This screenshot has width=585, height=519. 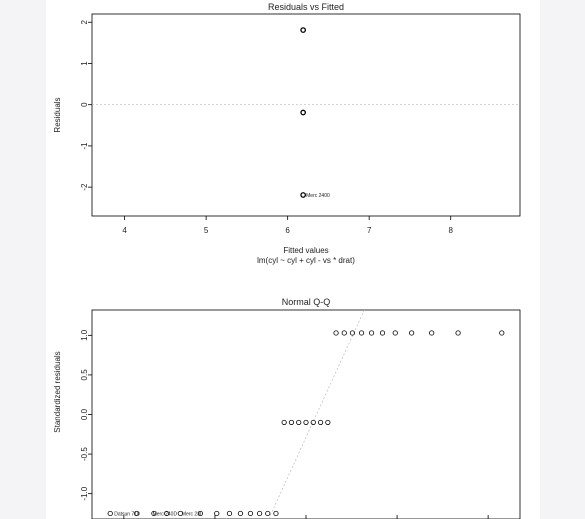 What do you see at coordinates (305, 250) in the screenshot?
I see `x-axis-label: Fitted values` at bounding box center [305, 250].